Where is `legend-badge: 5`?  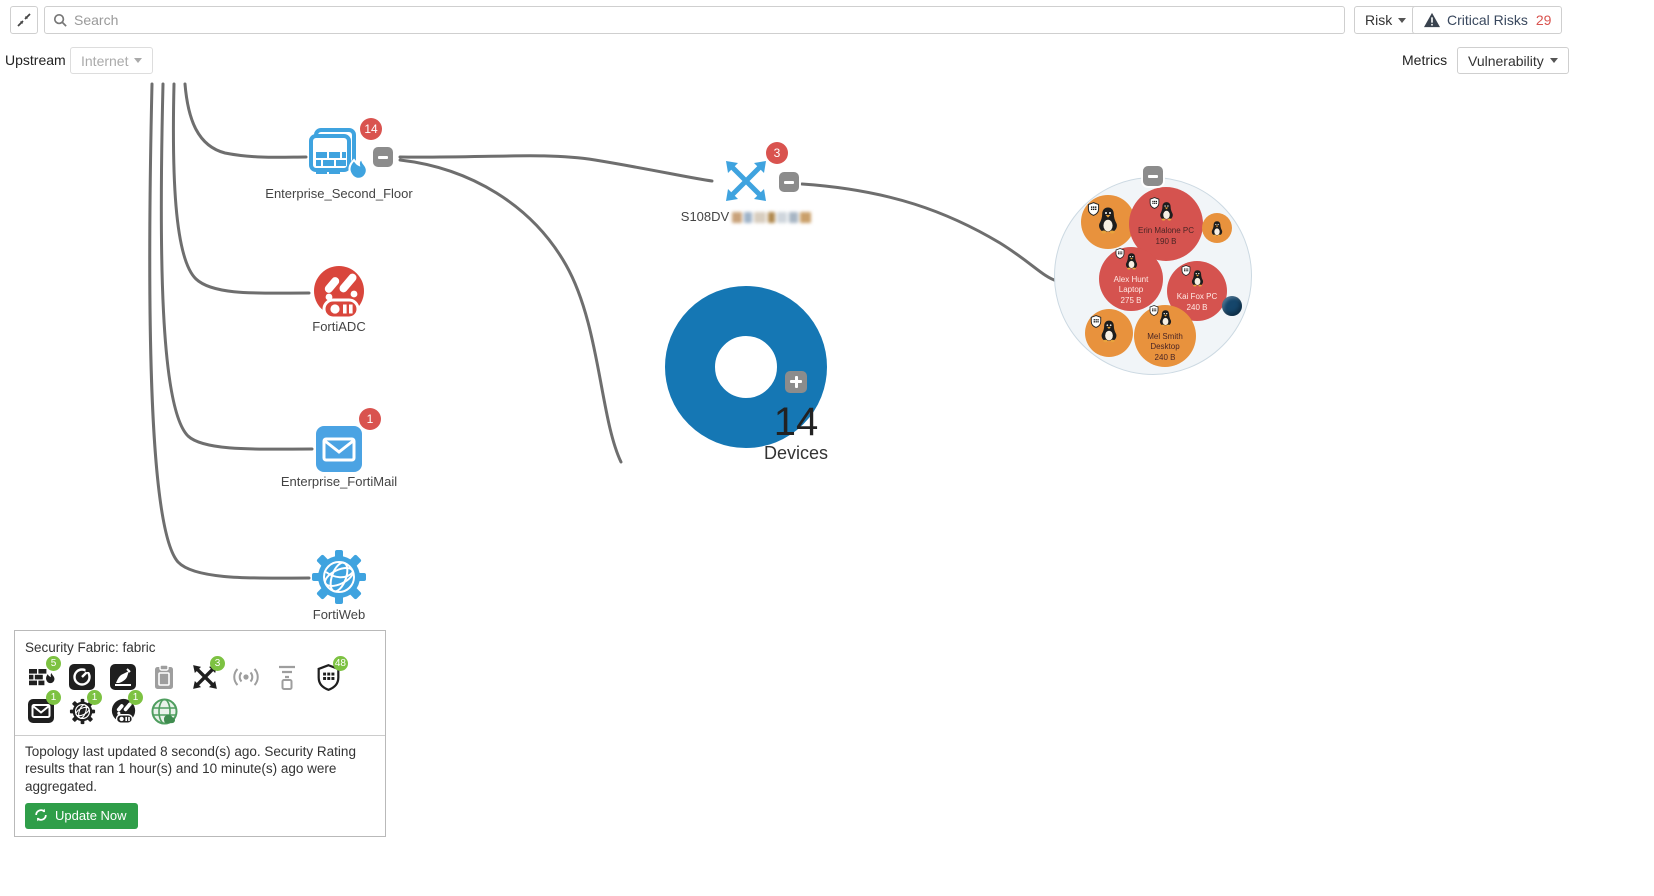 legend-badge: 5 is located at coordinates (53, 663).